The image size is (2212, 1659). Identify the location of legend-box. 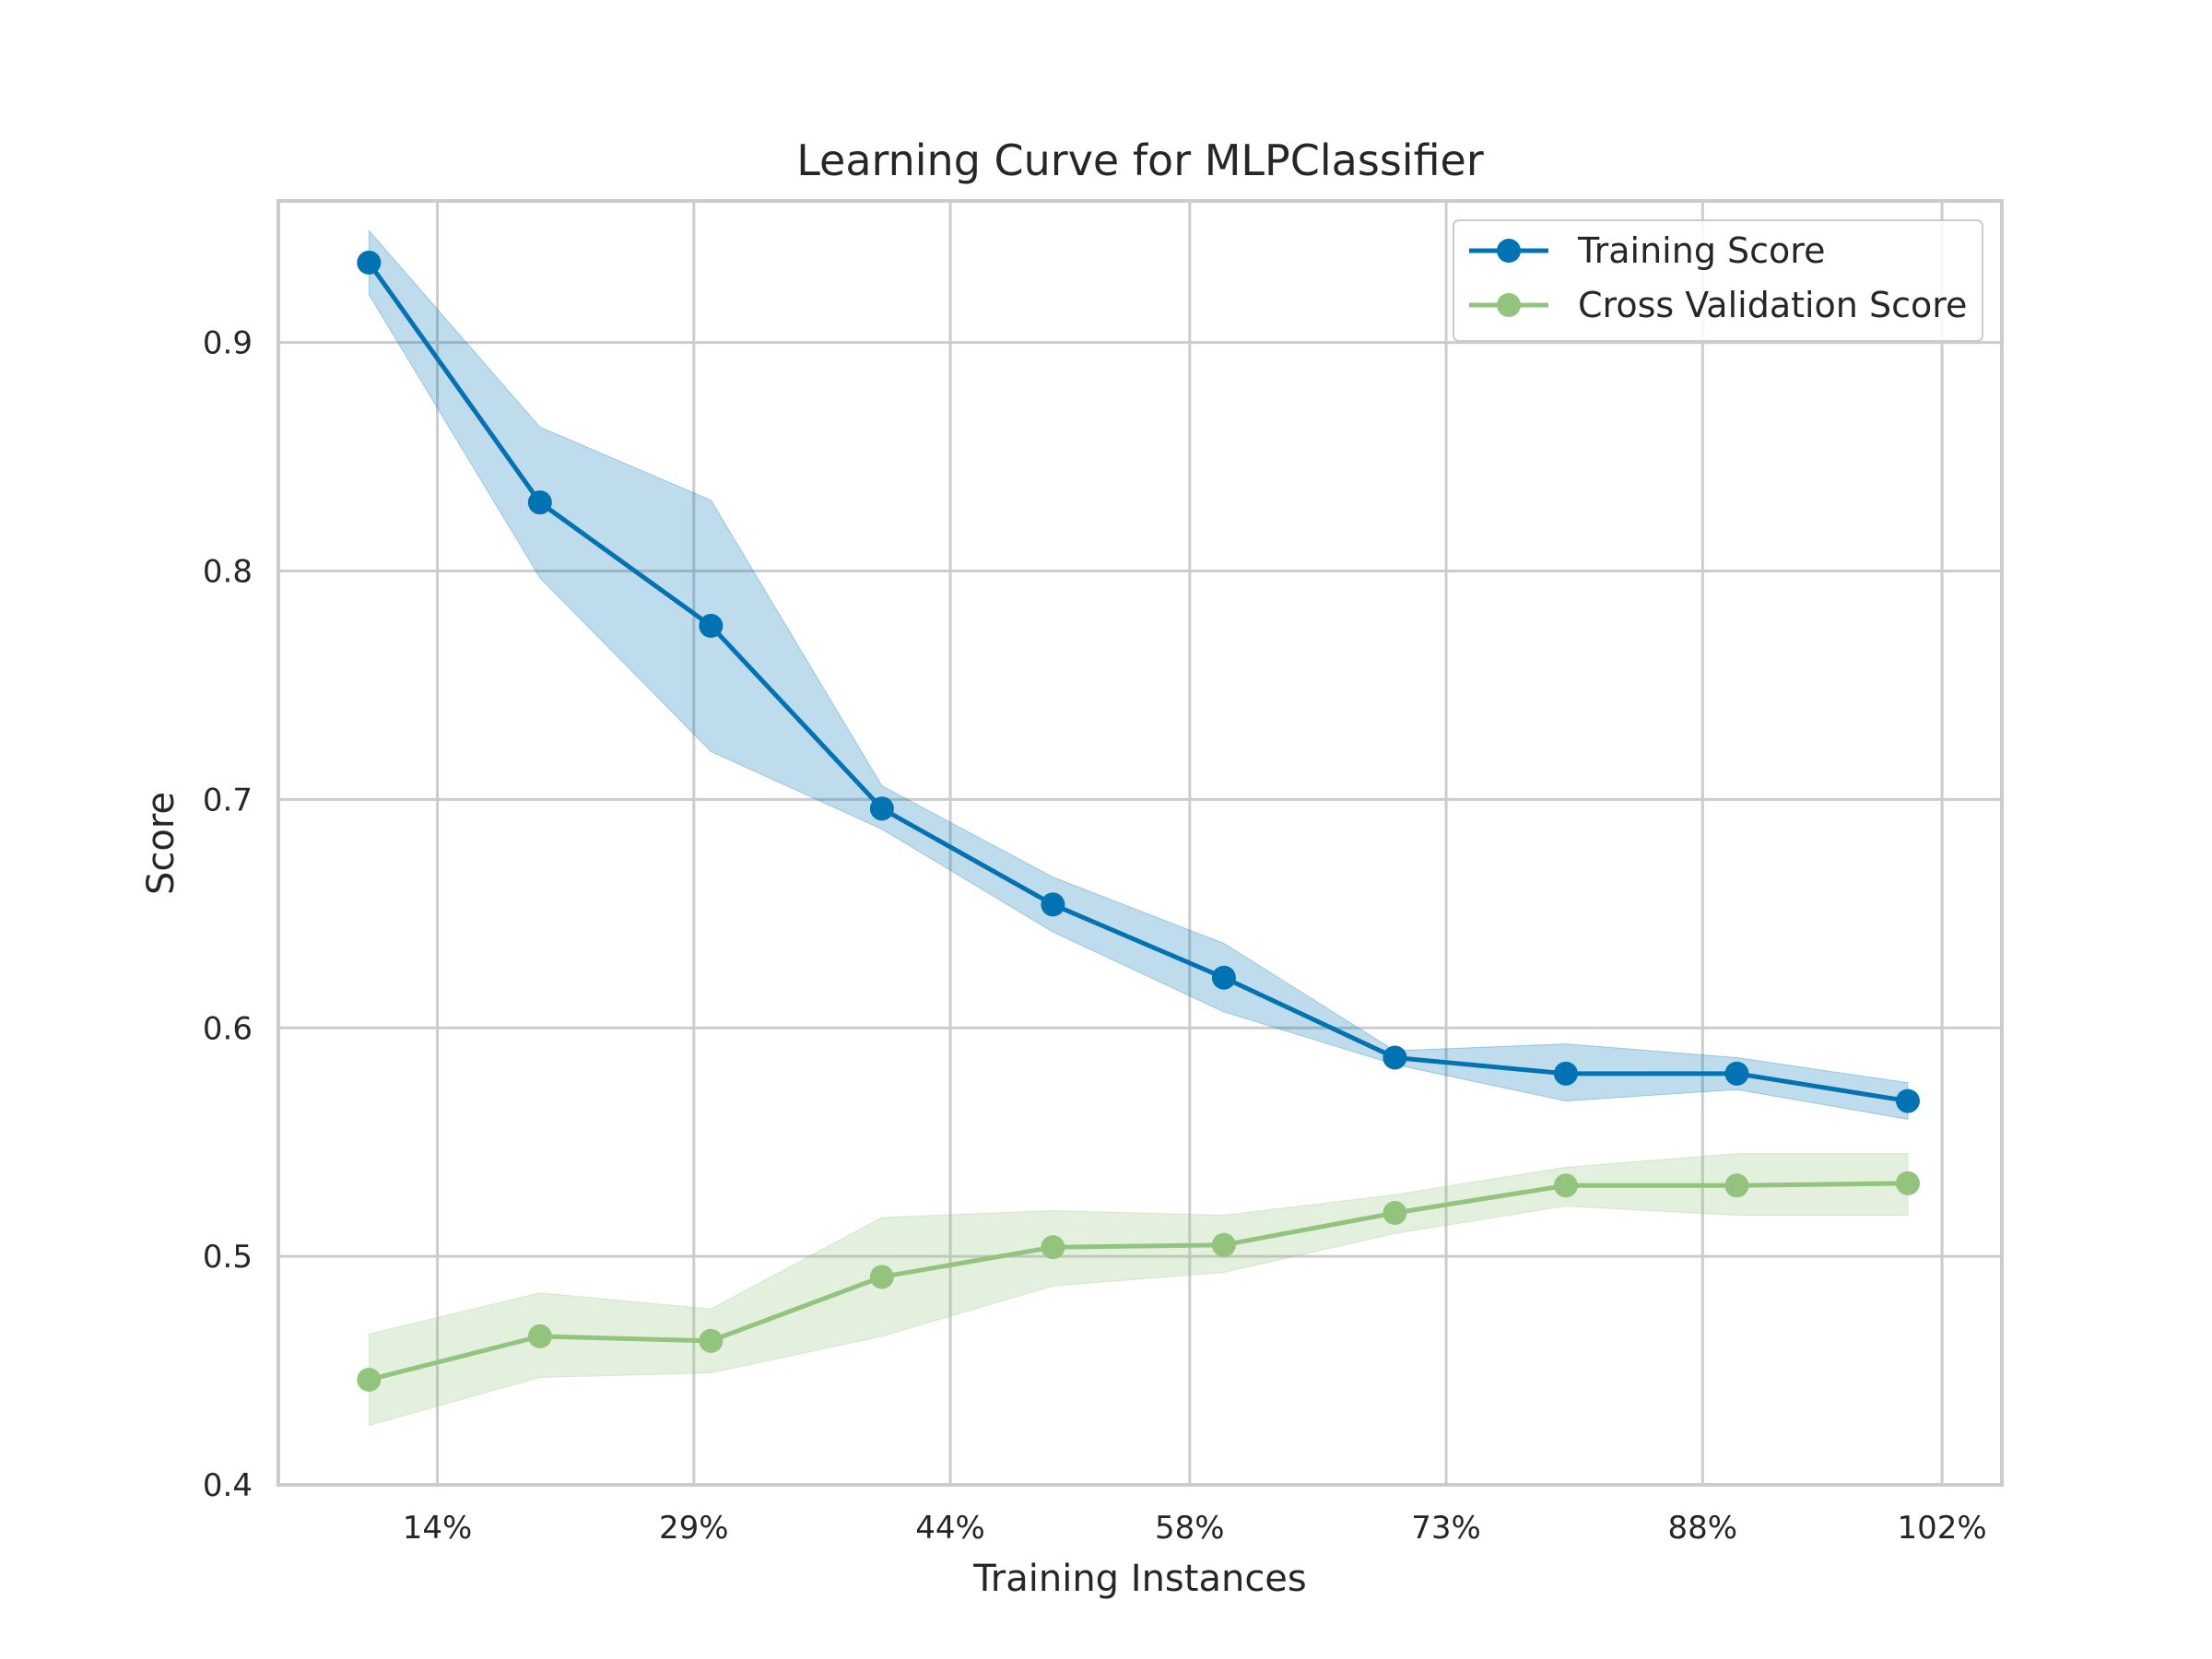
(1718, 280).